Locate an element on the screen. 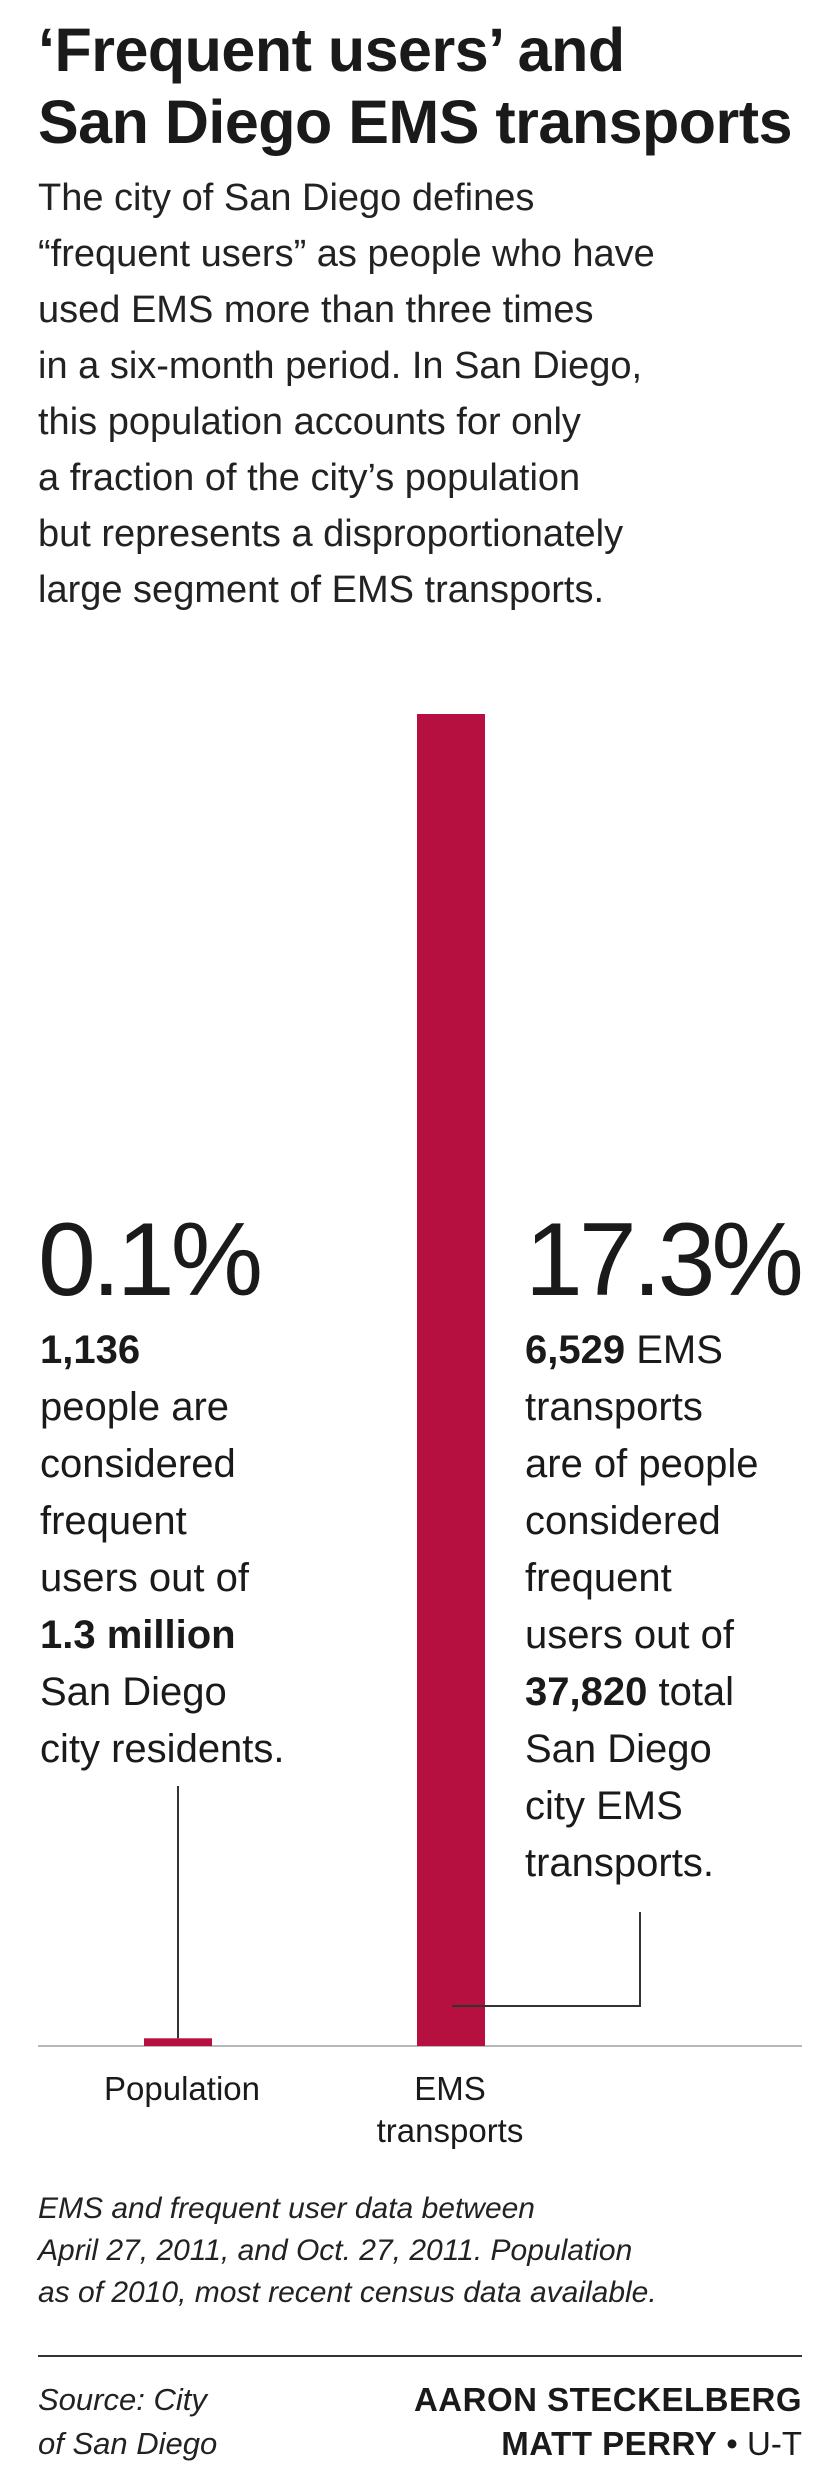 The height and width of the screenshot is (2474, 840). annotation-line: 1,136 is located at coordinates (190, 1350).